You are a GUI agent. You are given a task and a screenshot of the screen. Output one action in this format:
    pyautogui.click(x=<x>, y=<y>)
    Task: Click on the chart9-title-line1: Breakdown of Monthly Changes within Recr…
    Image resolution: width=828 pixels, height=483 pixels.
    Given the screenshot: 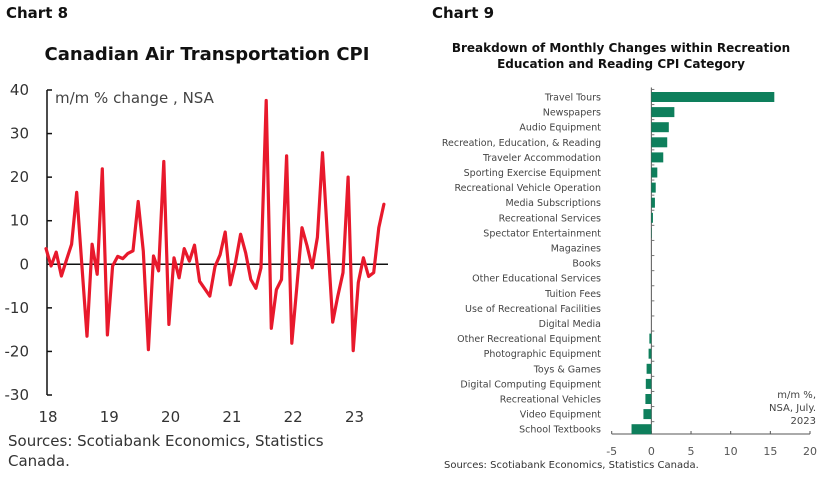 What is the action you would take?
    pyautogui.click(x=621, y=48)
    